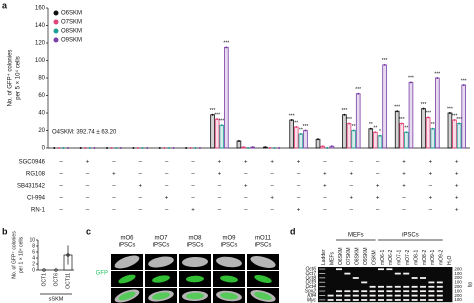 The height and width of the screenshot is (303, 474). I want to click on gene-label: Oct8, so click(310, 278).